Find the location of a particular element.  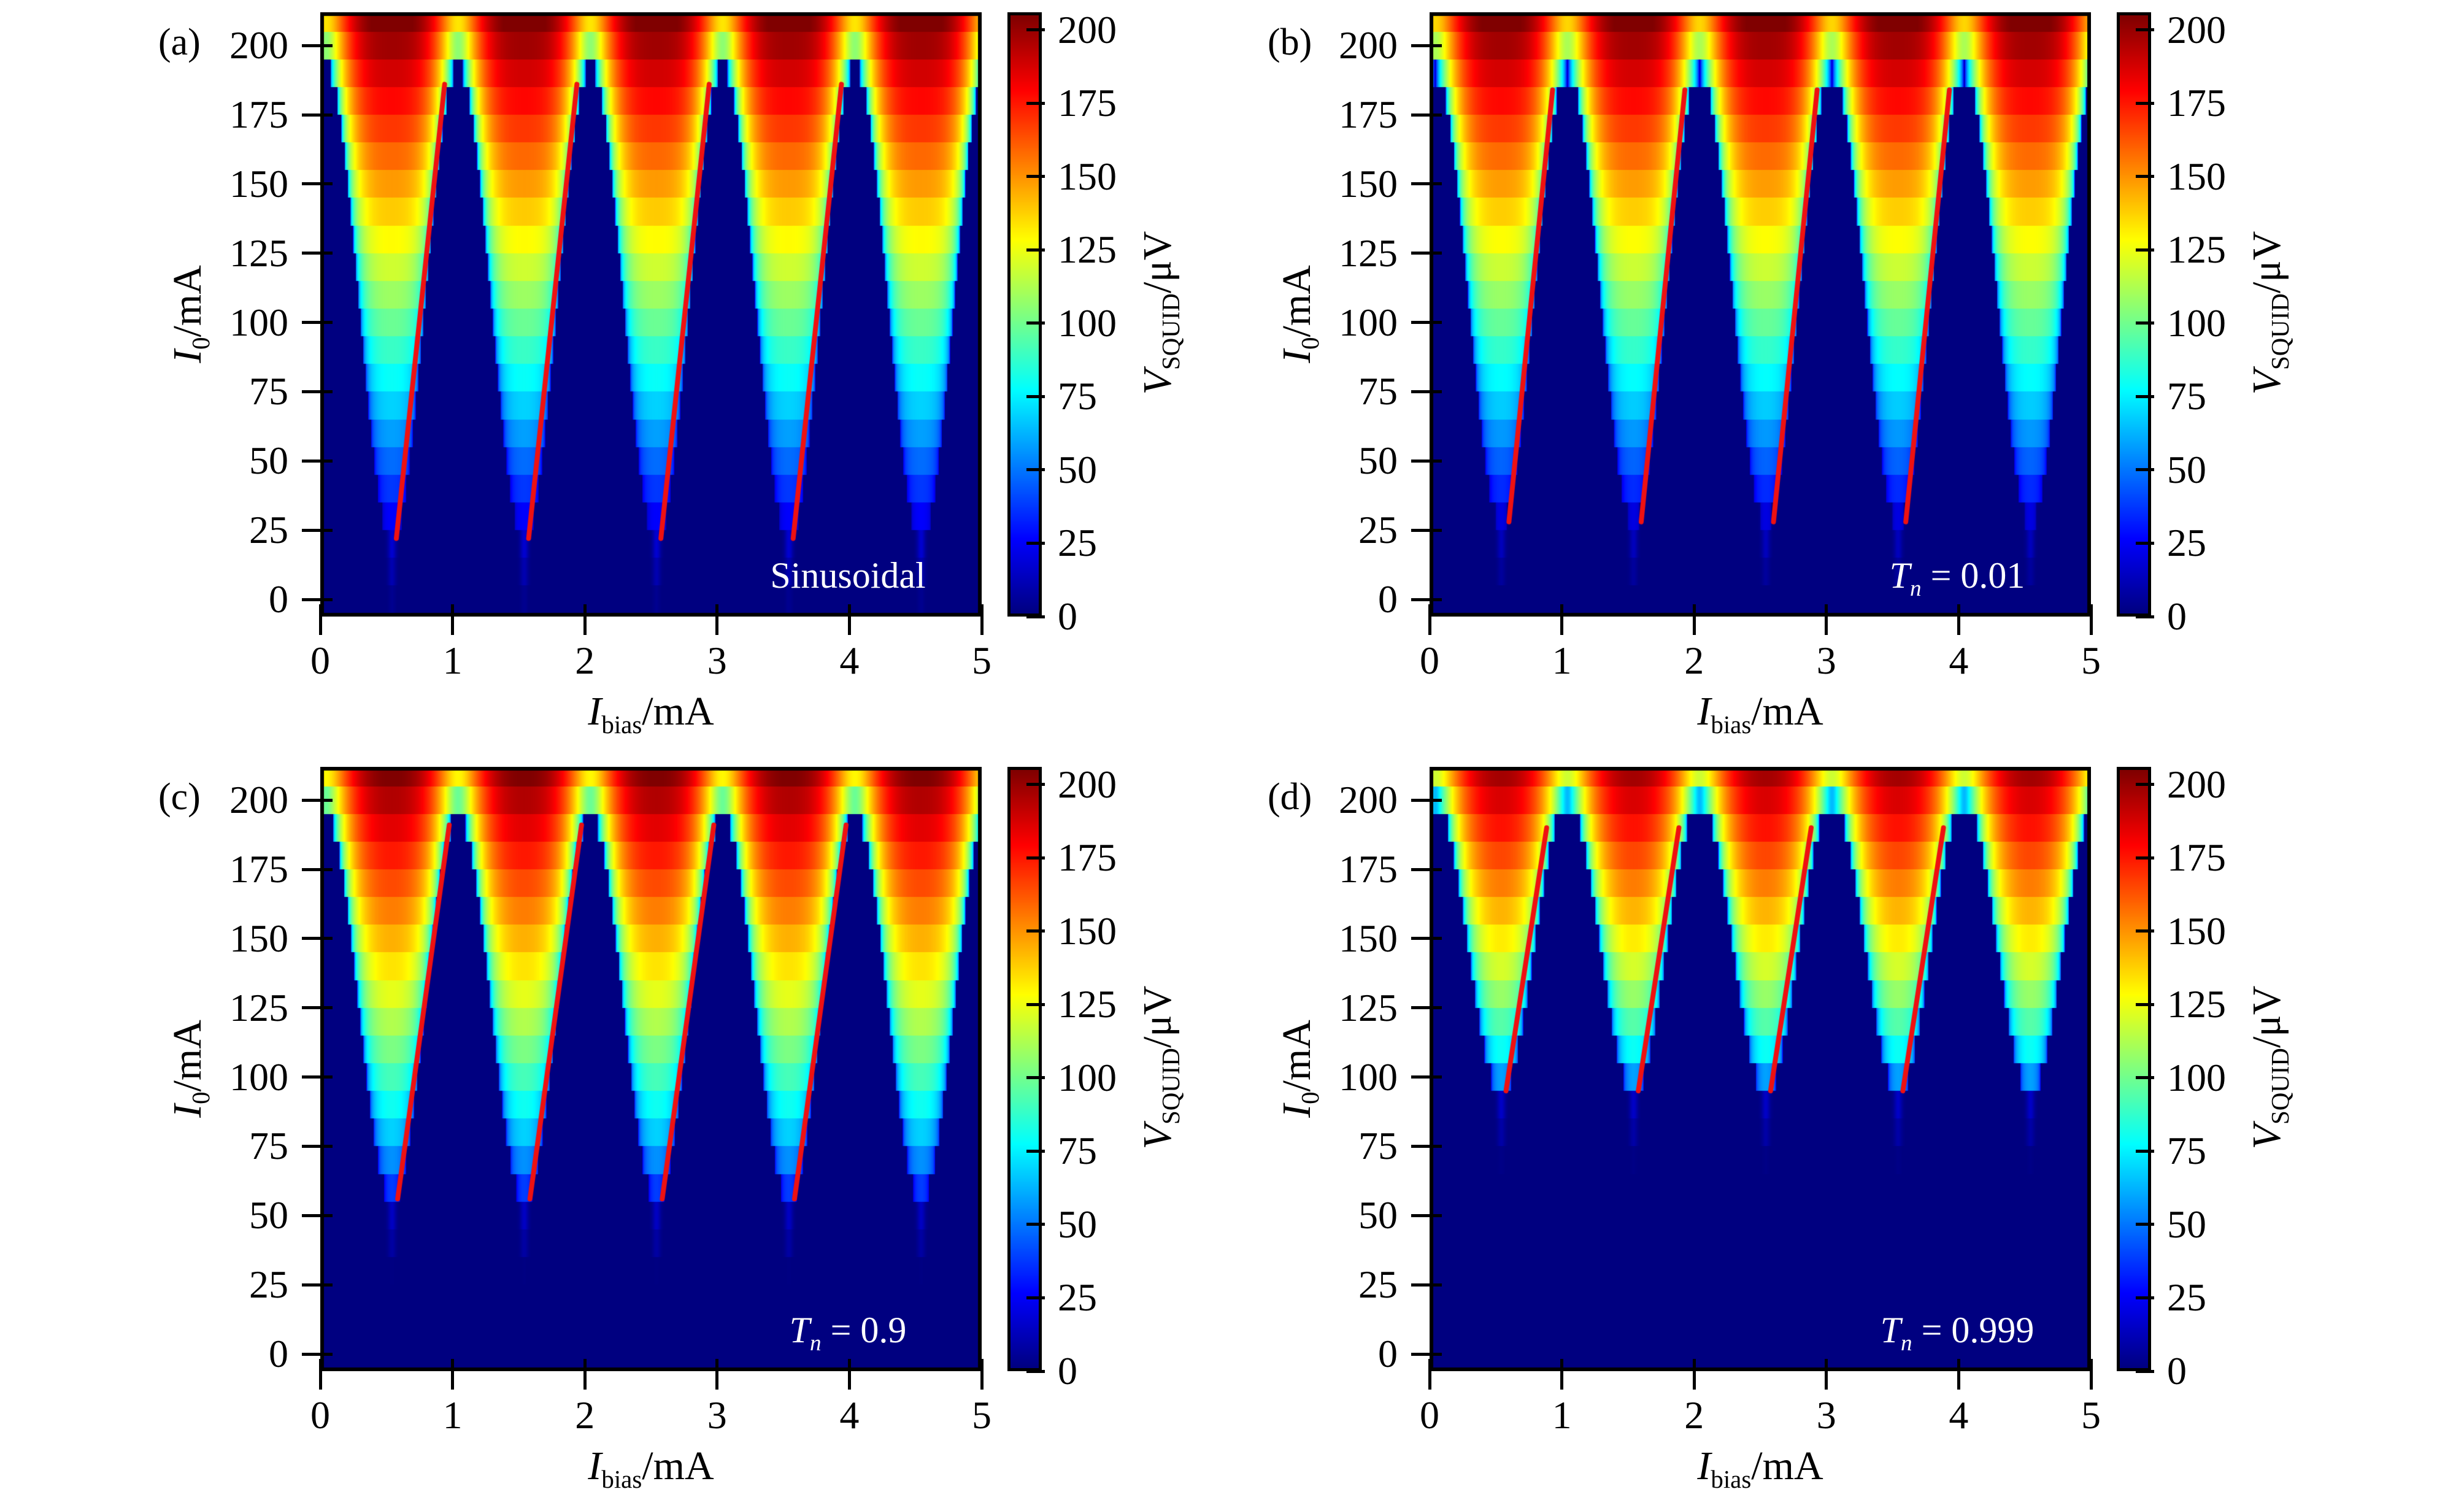

panel-annotation: Tn = 0.01 is located at coordinates (1957, 577).